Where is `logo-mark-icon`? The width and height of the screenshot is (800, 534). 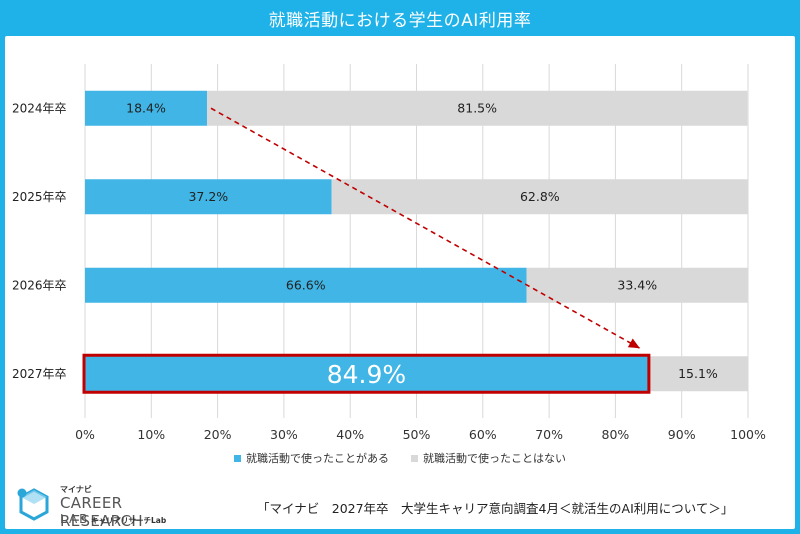
logo-mark-icon is located at coordinates (33, 504).